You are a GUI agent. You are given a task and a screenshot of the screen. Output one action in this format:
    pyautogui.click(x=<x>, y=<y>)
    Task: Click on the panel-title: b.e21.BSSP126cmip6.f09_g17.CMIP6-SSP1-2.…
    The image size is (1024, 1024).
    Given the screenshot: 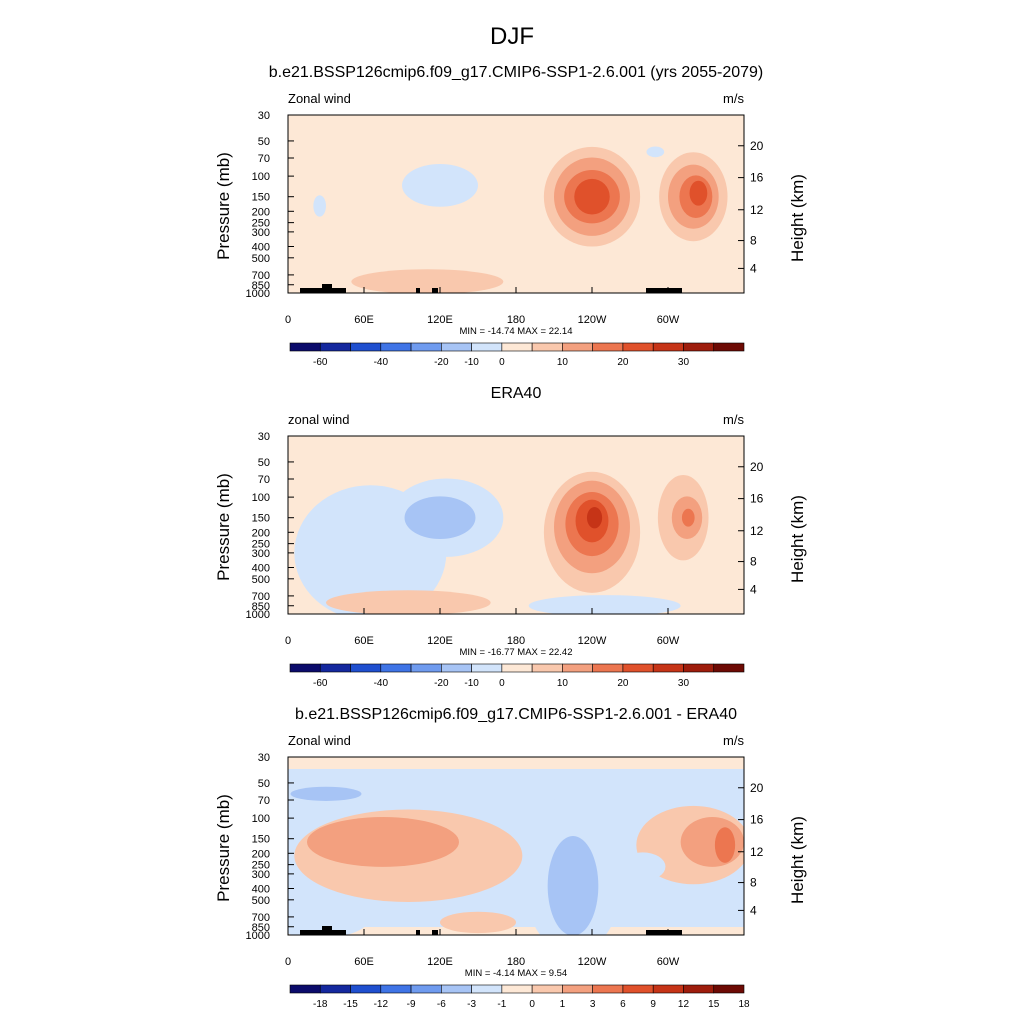 What is the action you would take?
    pyautogui.click(x=516, y=714)
    